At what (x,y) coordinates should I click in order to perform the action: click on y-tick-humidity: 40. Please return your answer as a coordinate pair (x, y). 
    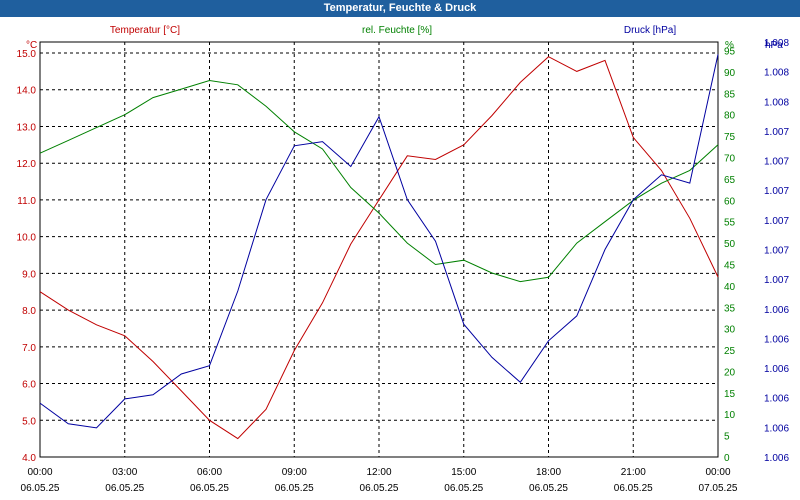
    Looking at the image, I should click on (730, 287).